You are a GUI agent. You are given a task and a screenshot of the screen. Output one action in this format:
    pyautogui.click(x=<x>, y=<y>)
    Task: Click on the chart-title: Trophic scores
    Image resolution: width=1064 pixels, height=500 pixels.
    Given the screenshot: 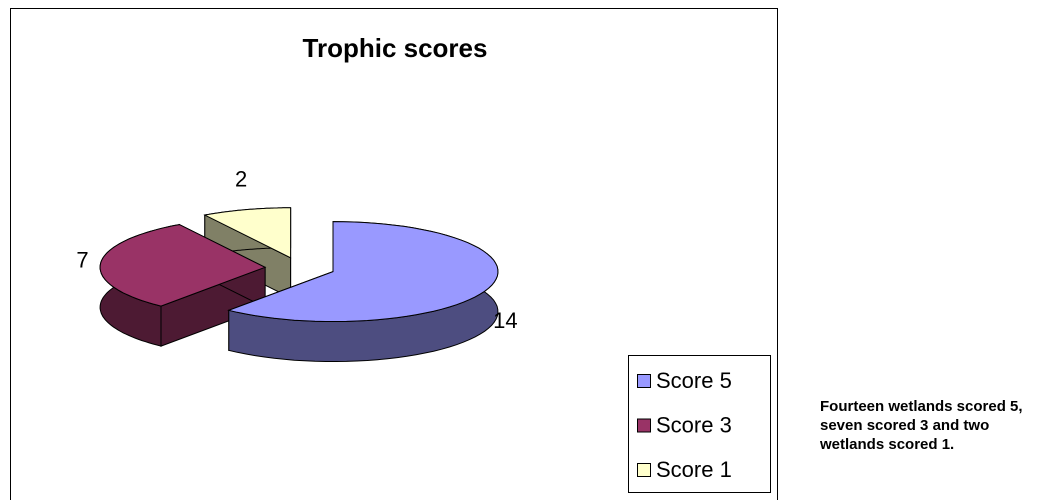 What is the action you would take?
    pyautogui.click(x=395, y=48)
    